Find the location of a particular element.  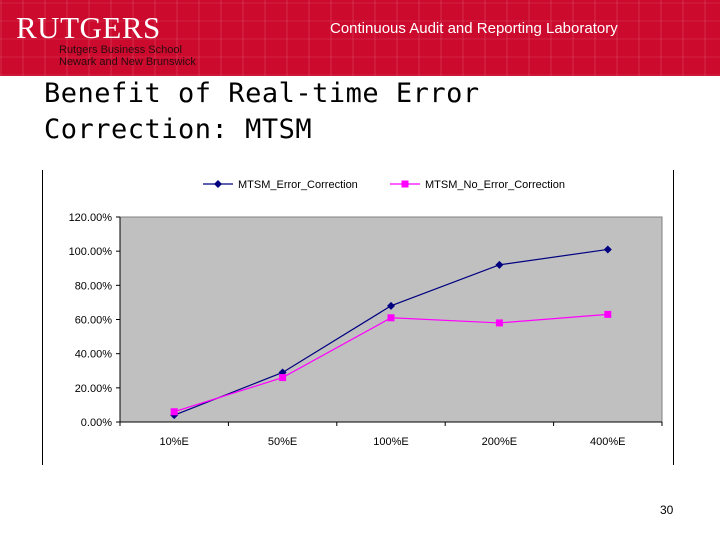

banner-texture is located at coordinates (360, 38).